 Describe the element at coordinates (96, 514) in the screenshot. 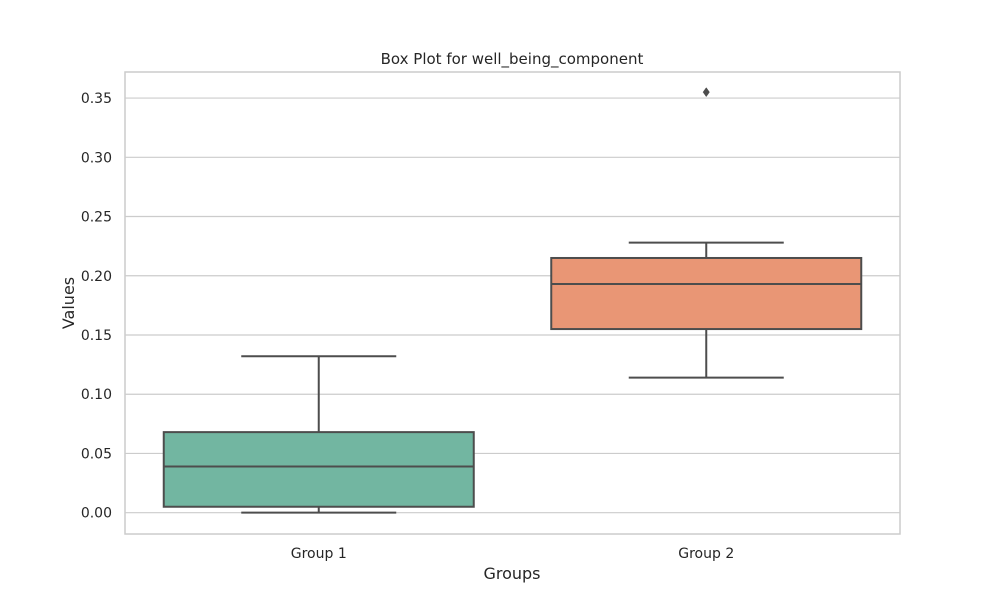

I see `y-tick-label: 0.00` at that location.